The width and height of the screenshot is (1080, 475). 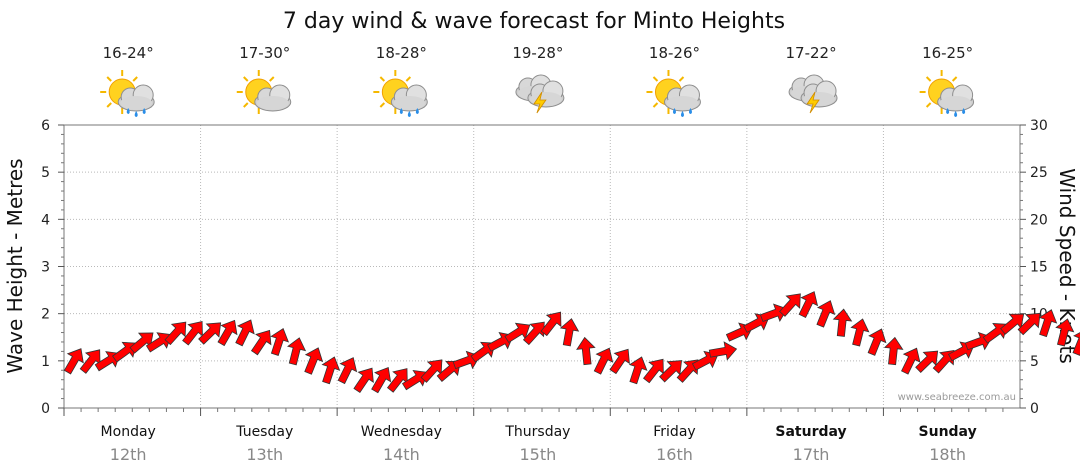 I want to click on left-tick-label: 6, so click(x=45, y=126).